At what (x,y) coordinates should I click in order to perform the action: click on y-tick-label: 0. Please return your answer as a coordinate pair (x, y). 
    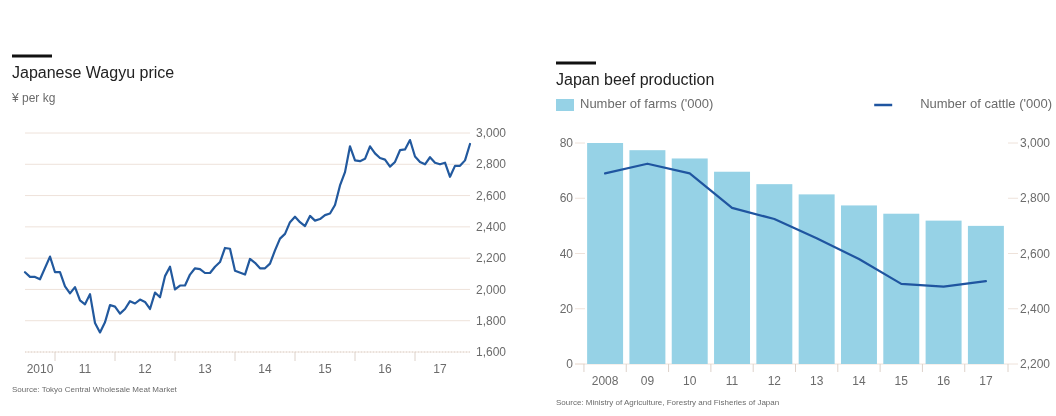
    Looking at the image, I should click on (570, 364).